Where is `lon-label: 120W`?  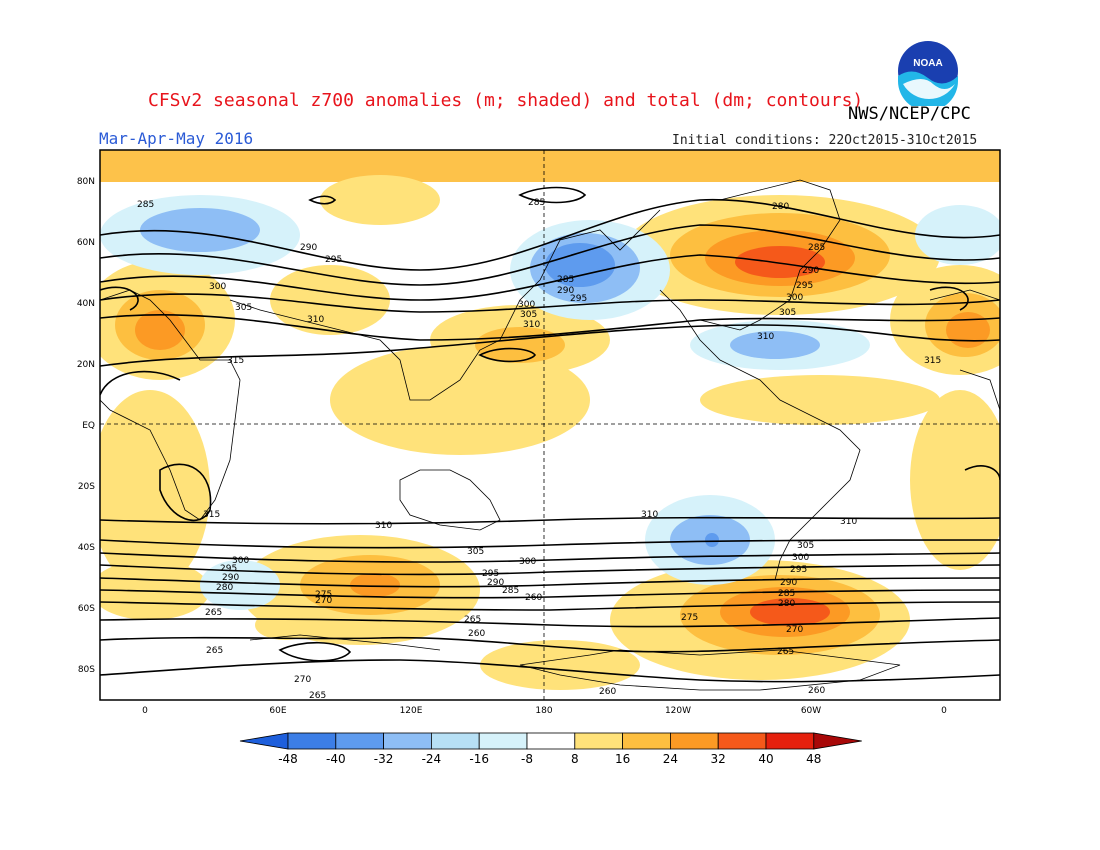 lon-label: 120W is located at coordinates (678, 711).